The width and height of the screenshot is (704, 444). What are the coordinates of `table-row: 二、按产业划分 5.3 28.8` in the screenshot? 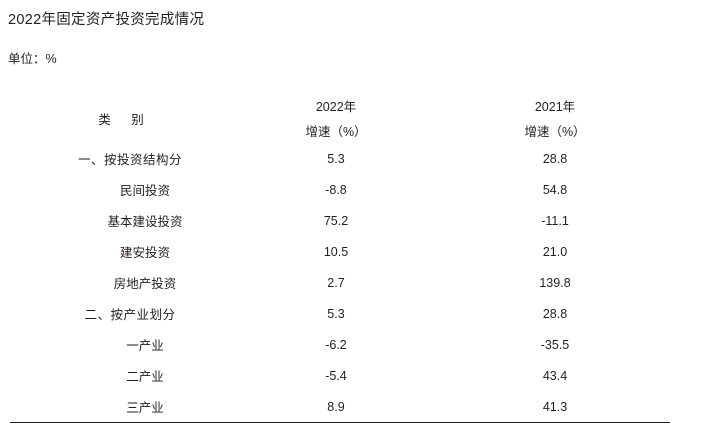 It's located at (340, 313).